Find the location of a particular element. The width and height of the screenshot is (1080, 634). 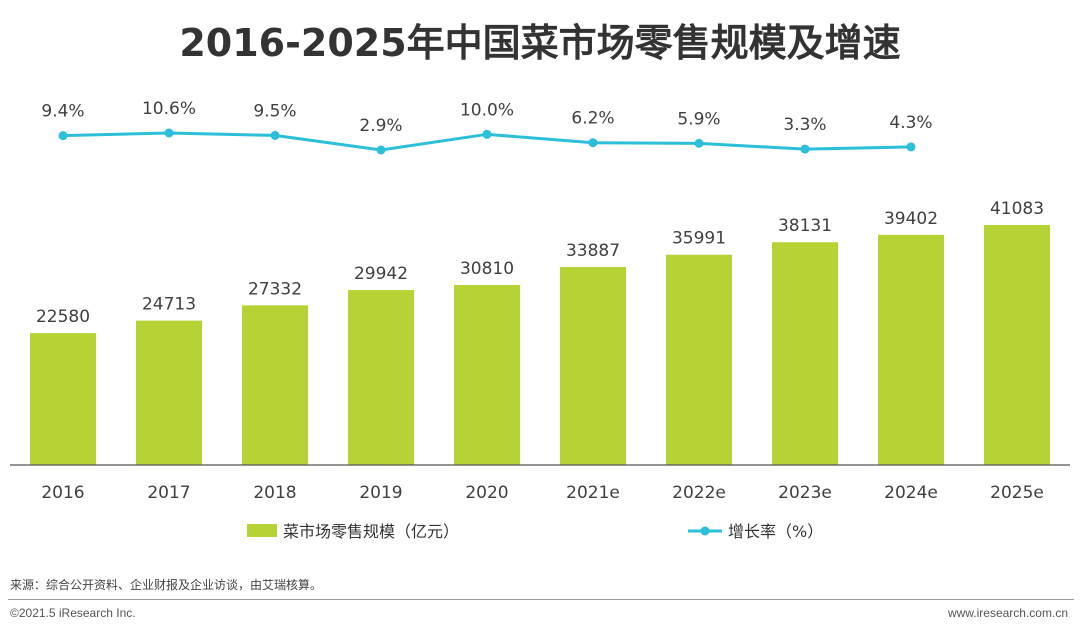

x-tick-label: 2017 is located at coordinates (168, 493).